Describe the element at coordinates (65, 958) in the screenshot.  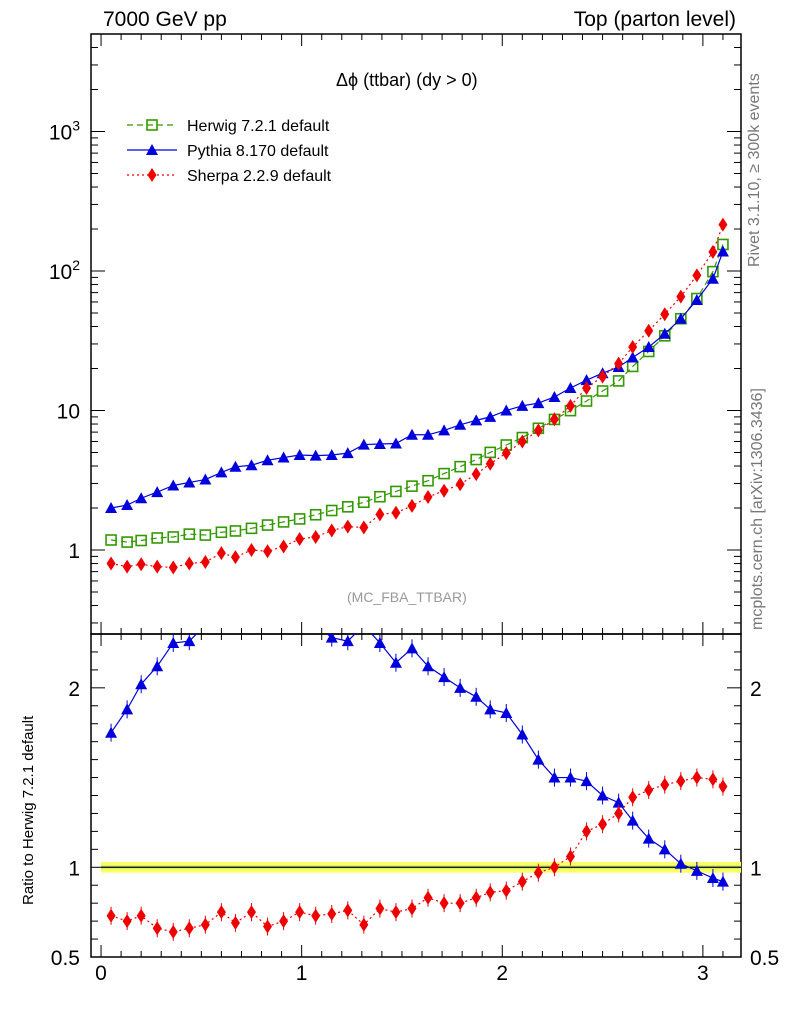
I see `ratio-y-tick-label: 0.5` at that location.